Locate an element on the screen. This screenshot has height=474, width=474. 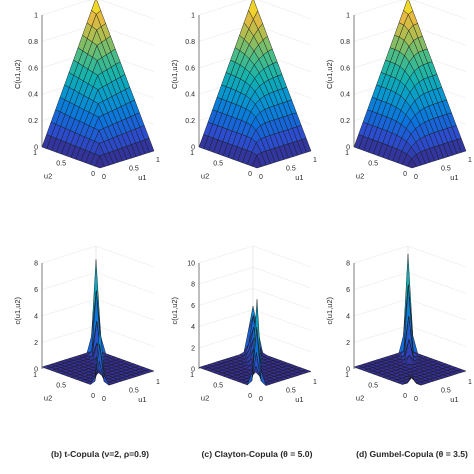
z-tick-label: 6 is located at coordinates (348, 290).